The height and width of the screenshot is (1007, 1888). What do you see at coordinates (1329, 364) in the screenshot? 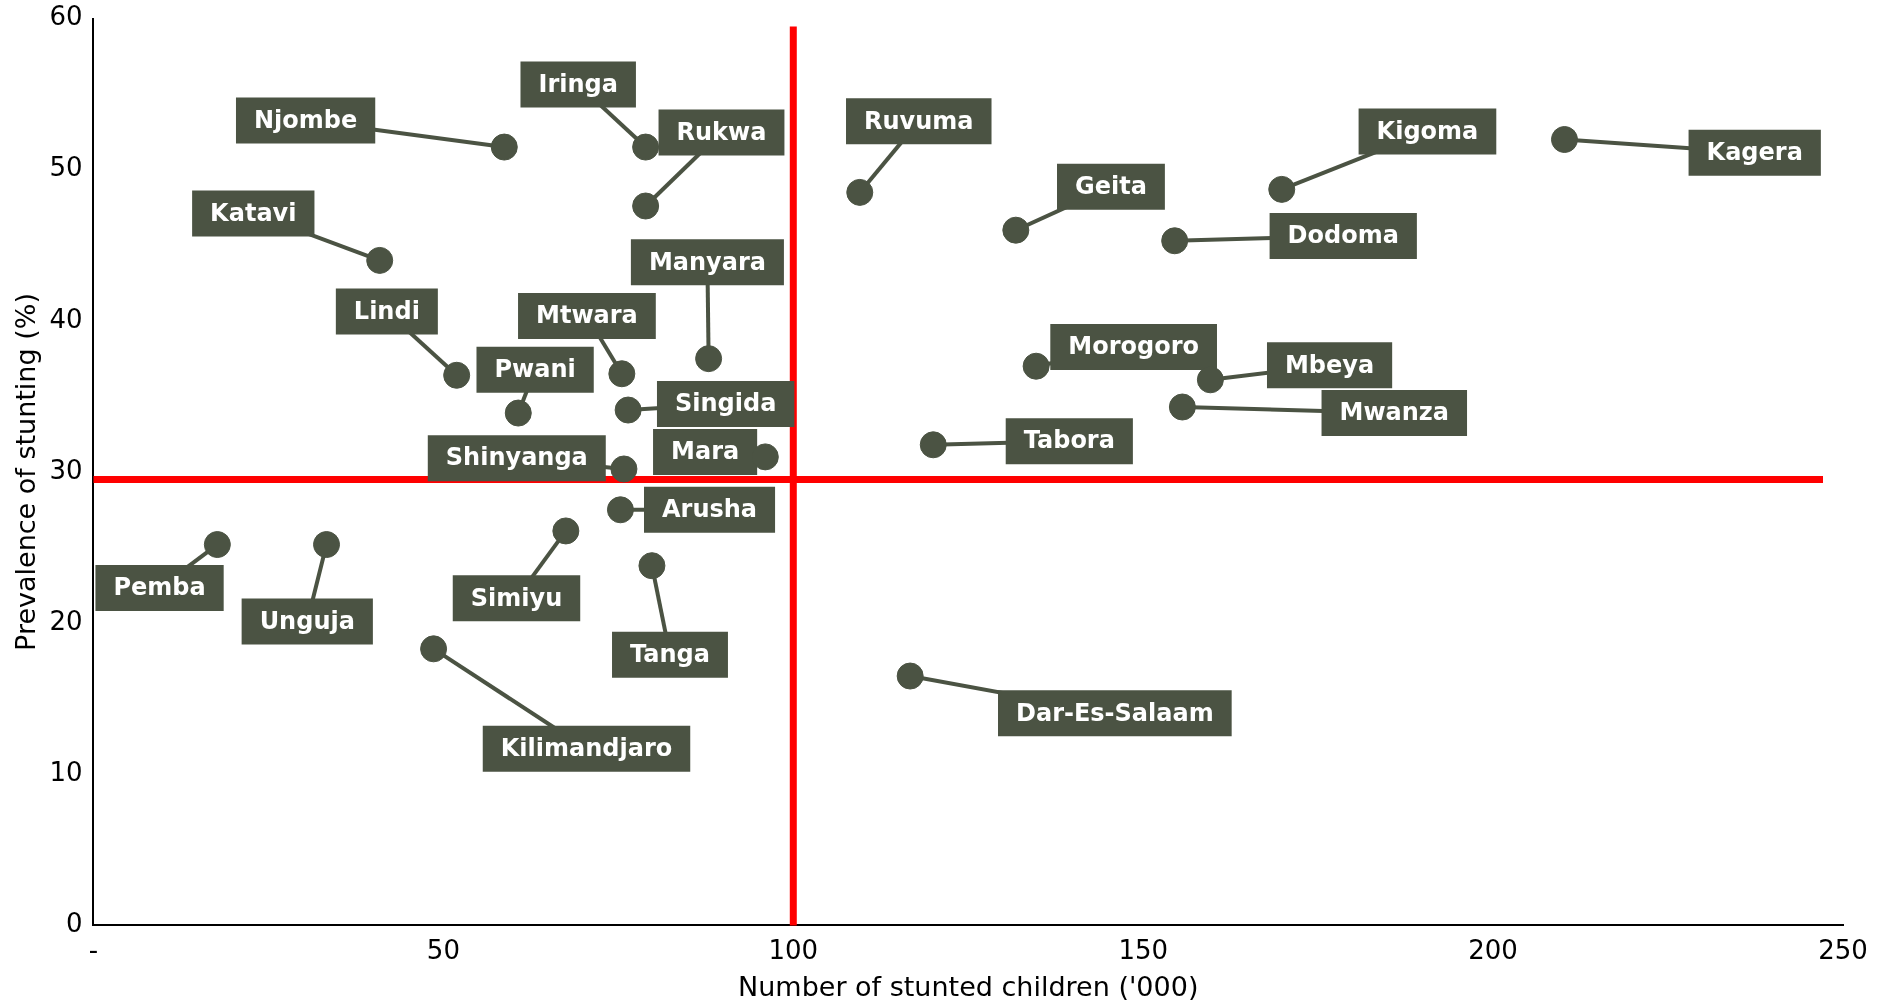
I see `annotation: Mbeya` at bounding box center [1329, 364].